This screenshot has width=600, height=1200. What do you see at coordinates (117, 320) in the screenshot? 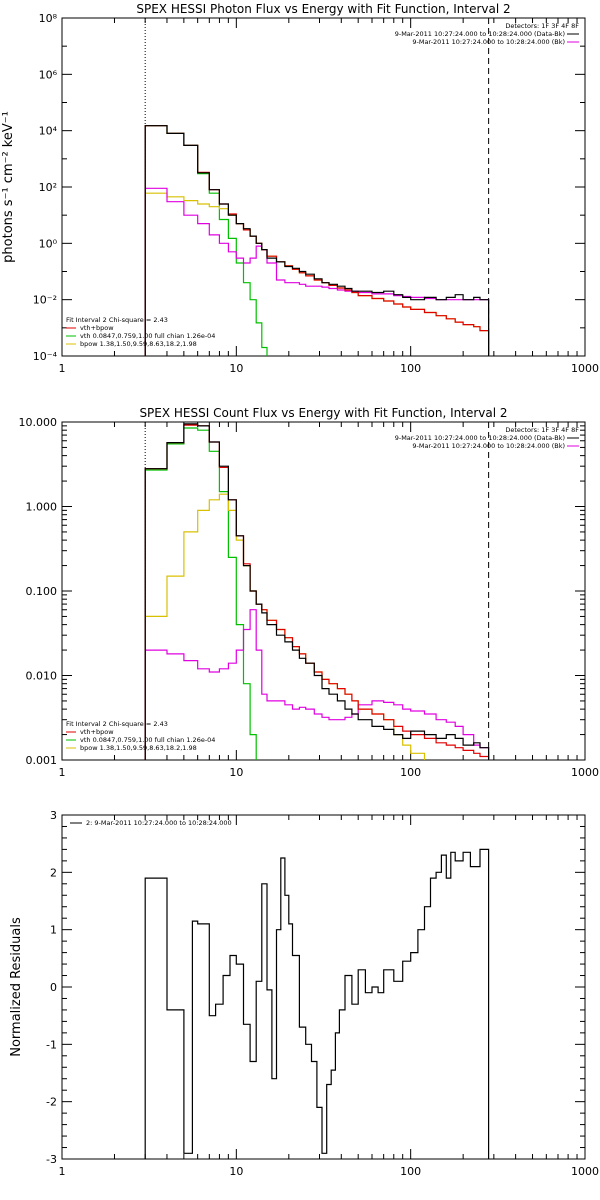
I see `photon-fit-header: Fit Interval 2 Chi-square = 2.43` at bounding box center [117, 320].